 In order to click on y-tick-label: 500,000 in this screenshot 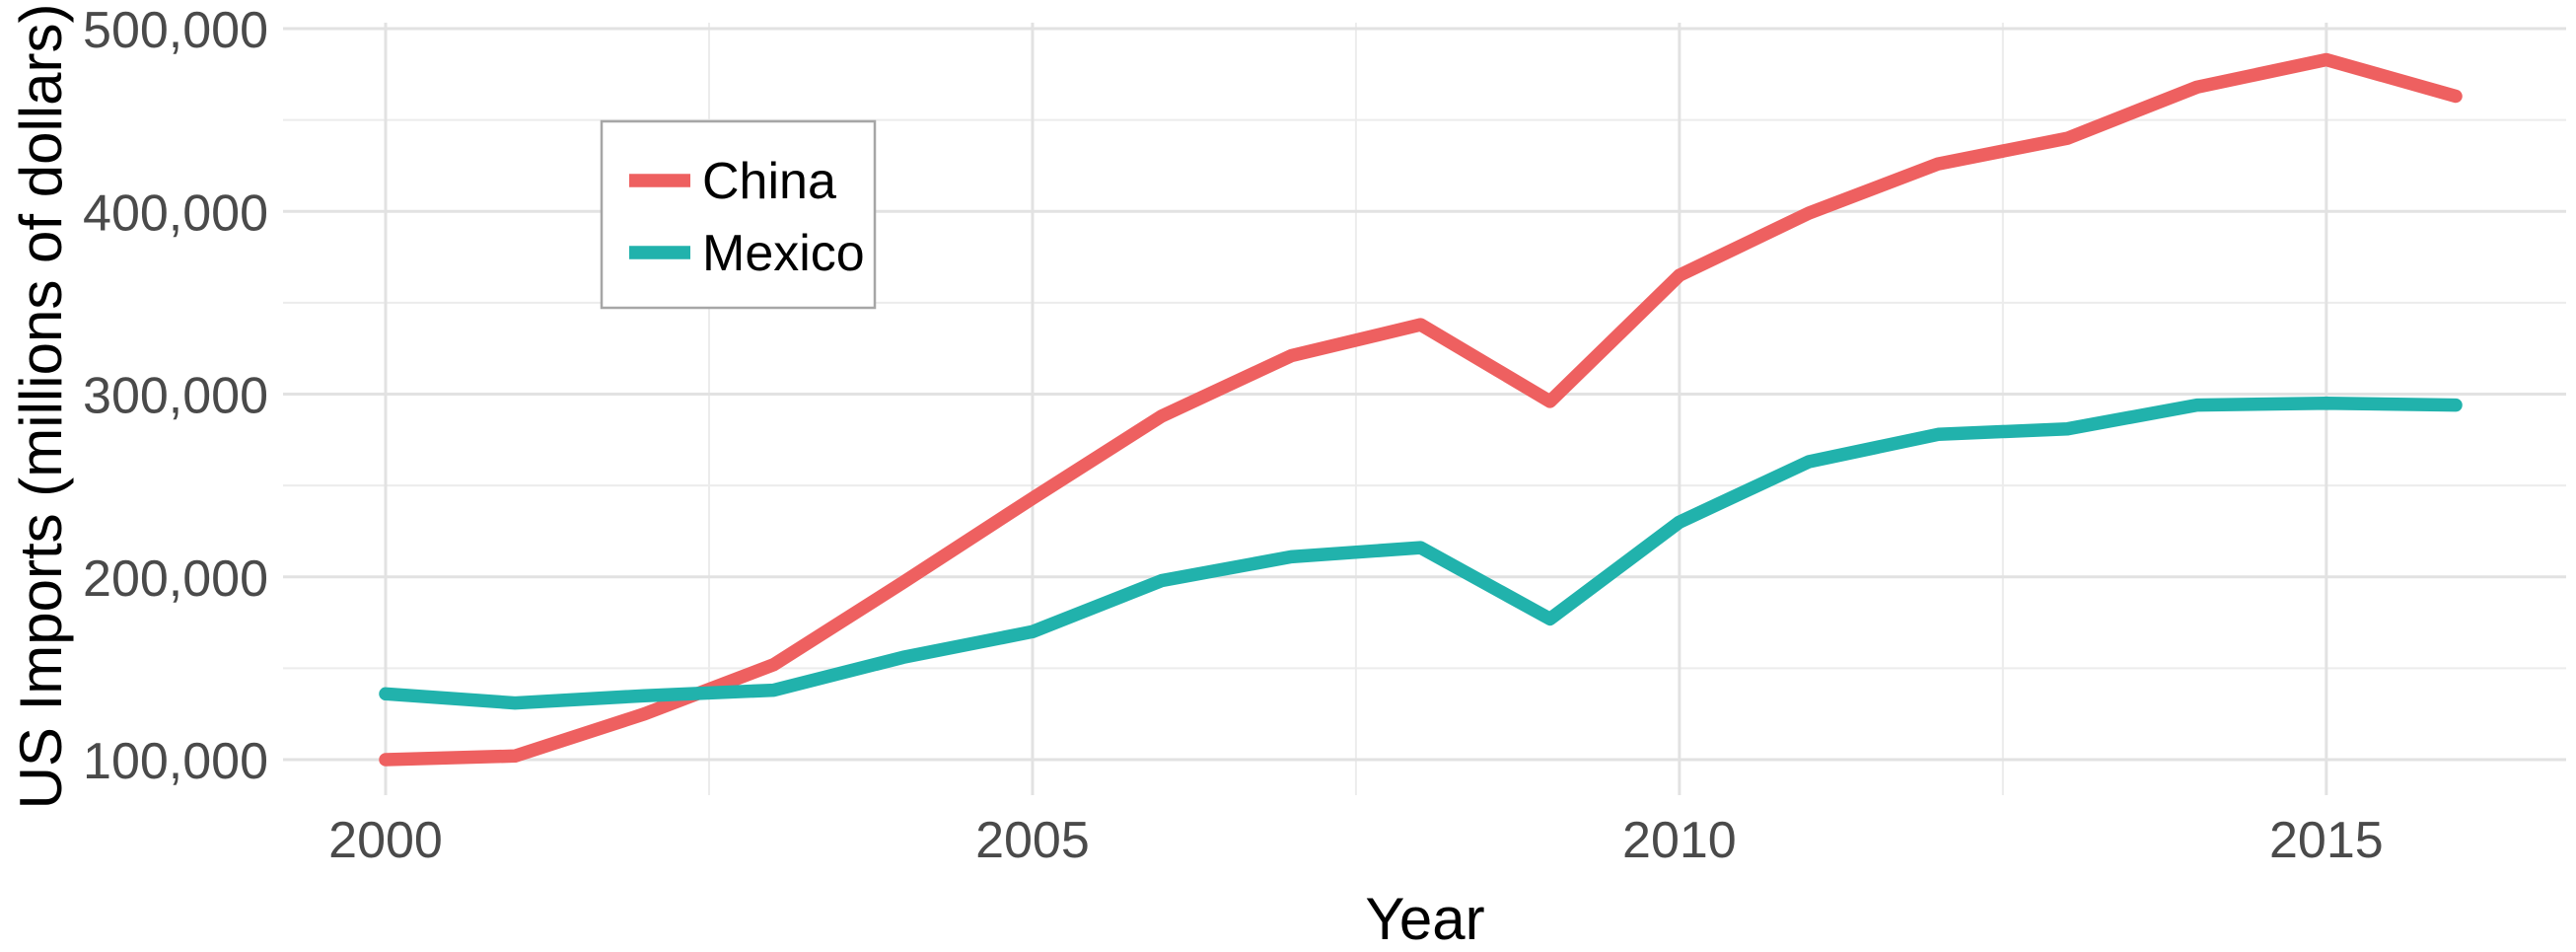, I will do `click(175, 30)`.